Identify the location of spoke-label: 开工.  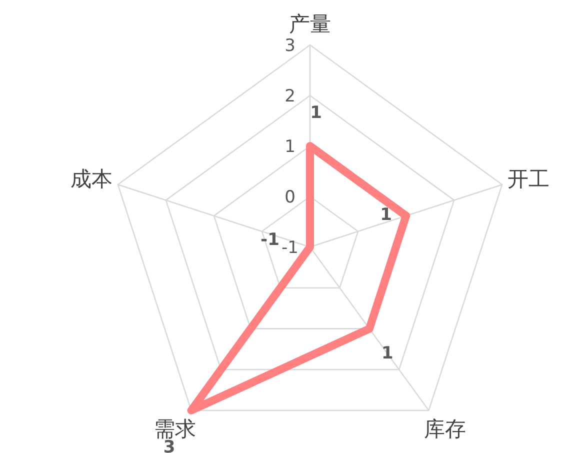
(529, 178).